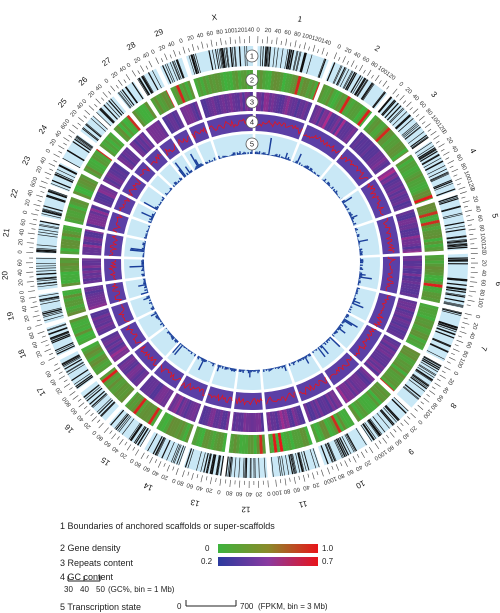  What do you see at coordinates (135, 247) in the screenshot?
I see `transcription-track-bg` at bounding box center [135, 247].